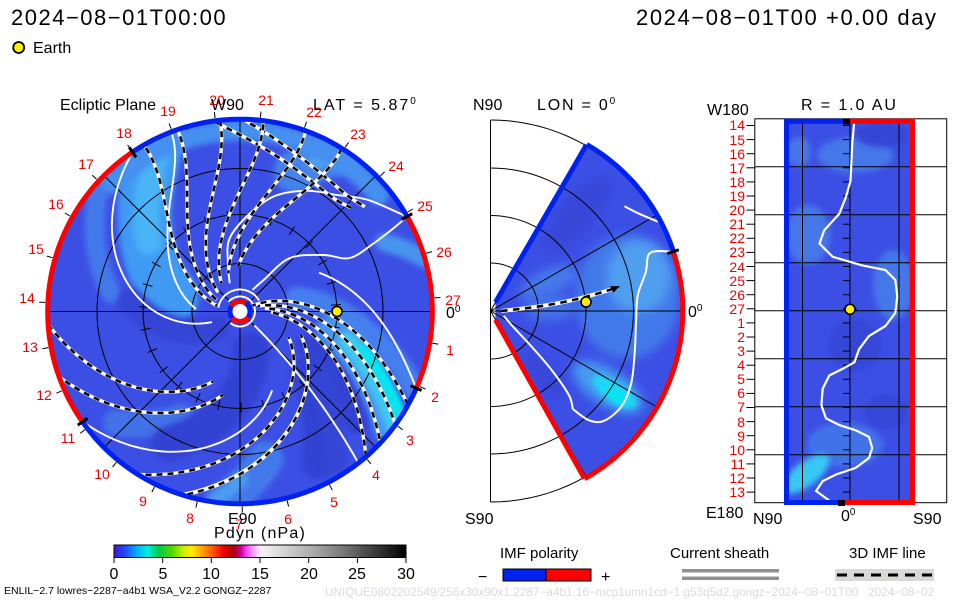 Image resolution: width=960 pixels, height=600 pixels. Describe the element at coordinates (260, 533) in the screenshot. I see `svg-text: Pdyn (nPa)` at that location.